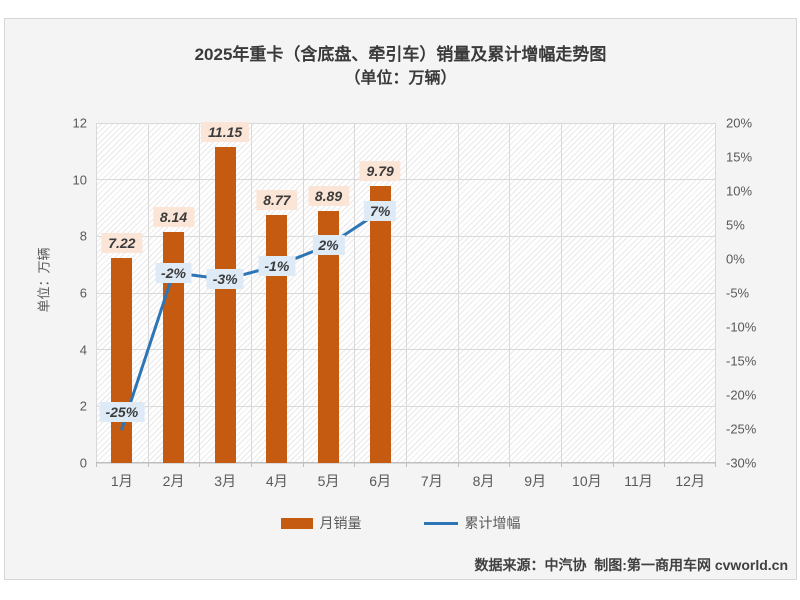 This screenshot has width=800, height=600. What do you see at coordinates (741, 327) in the screenshot?
I see `right-axis-tick-label: -10%` at bounding box center [741, 327].